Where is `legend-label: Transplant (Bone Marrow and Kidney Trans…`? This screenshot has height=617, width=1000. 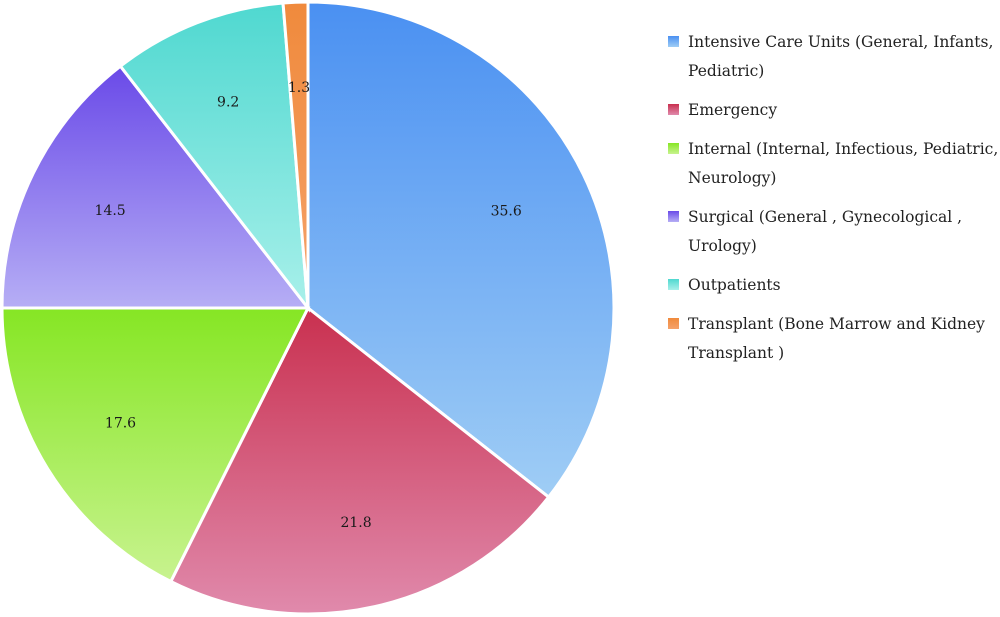 legend-label: Transplant (Bone Marrow and Kidney Trans… is located at coordinates (836, 338).